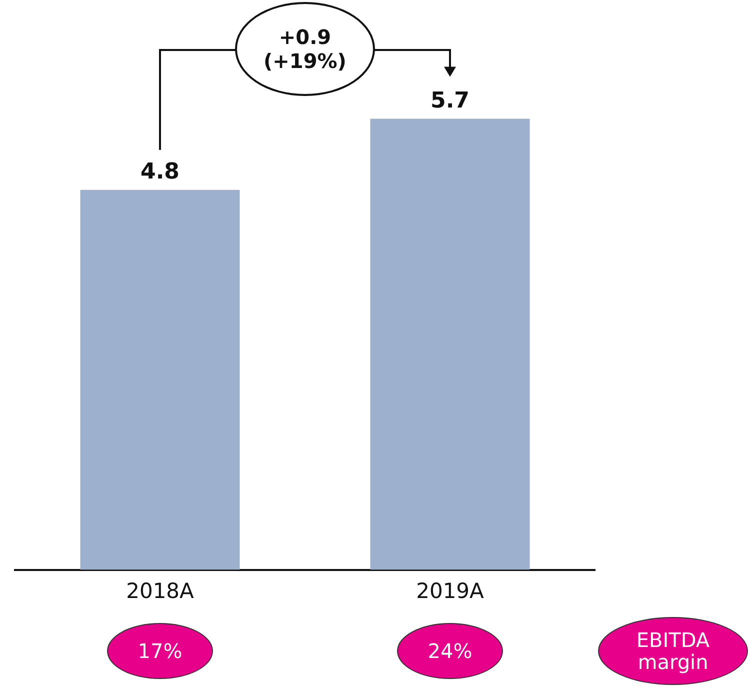 This screenshot has width=750, height=687. I want to click on x-tick-label: 2019A, so click(450, 590).